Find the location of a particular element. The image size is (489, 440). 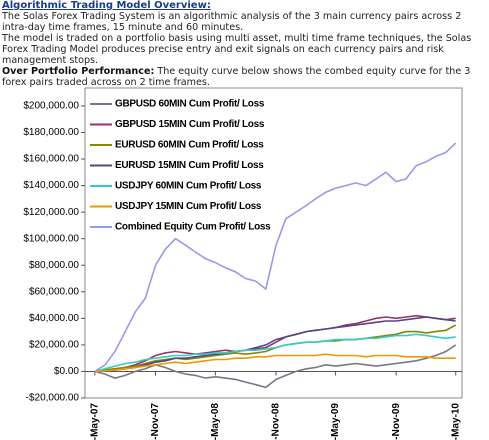

y-tick-label: $140,000.00 is located at coordinates (51, 185).